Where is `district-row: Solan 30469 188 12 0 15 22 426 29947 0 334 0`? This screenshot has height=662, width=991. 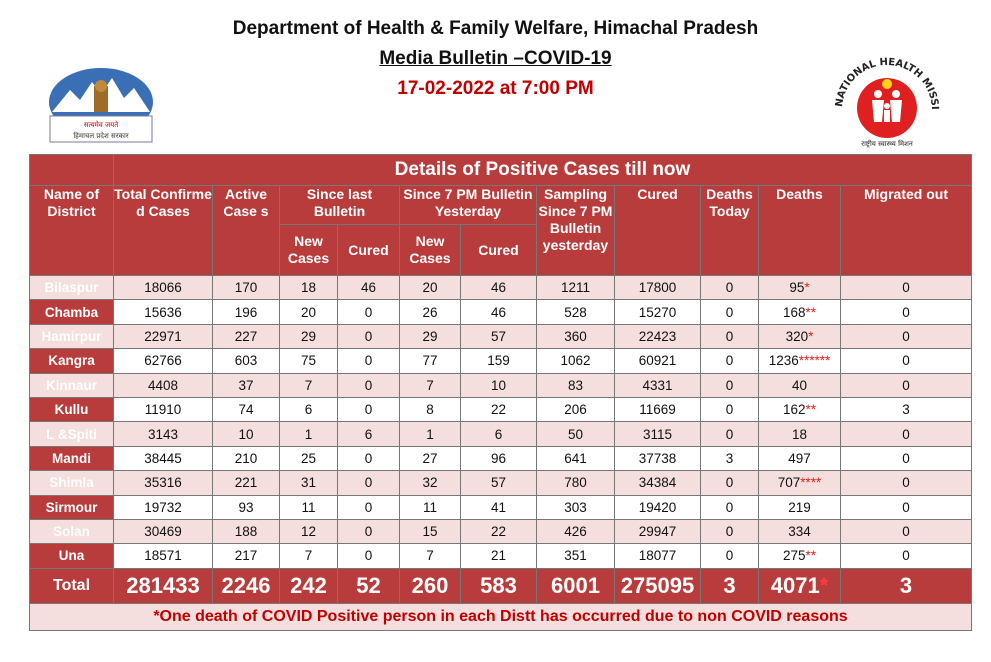 district-row: Solan 30469 188 12 0 15 22 426 29947 0 334 0 is located at coordinates (500, 531).